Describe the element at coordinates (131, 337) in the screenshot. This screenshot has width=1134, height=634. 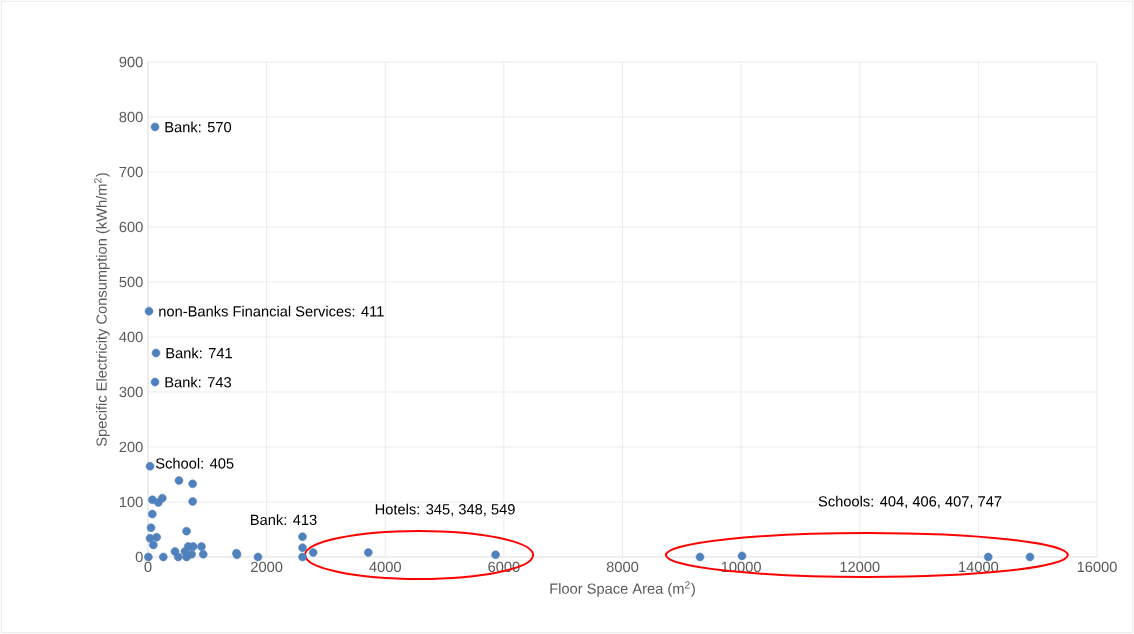
I see `y-tick-label: 400` at that location.